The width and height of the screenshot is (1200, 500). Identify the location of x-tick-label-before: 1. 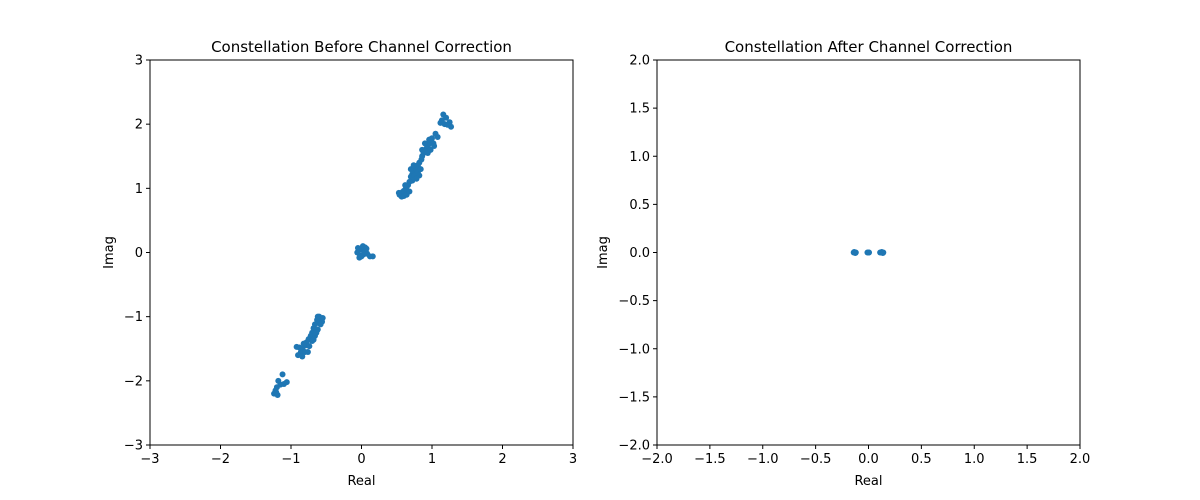
(432, 459).